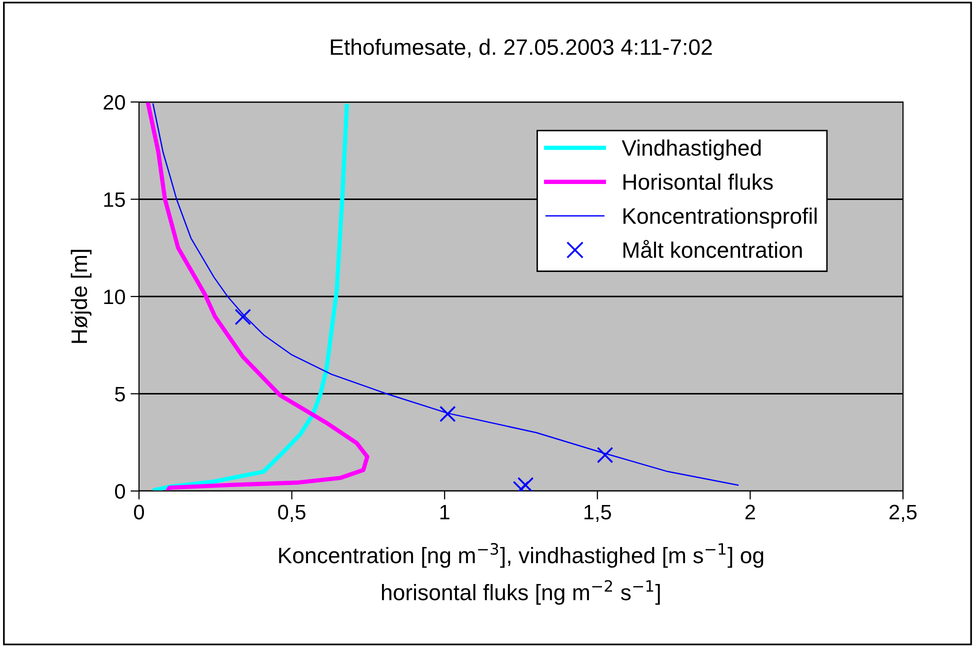 The image size is (975, 647). Describe the element at coordinates (720, 218) in the screenshot. I see `legend-label: Koncentrationsprofil` at that location.